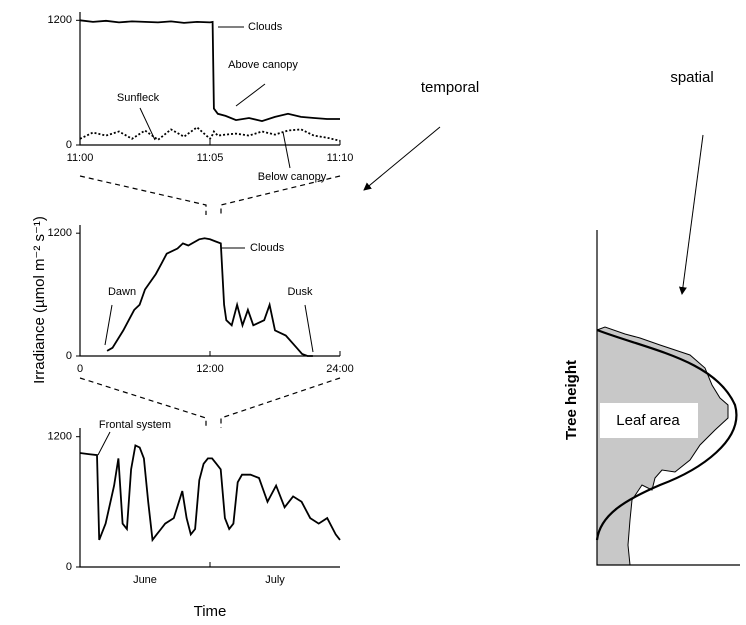 The width and height of the screenshot is (746, 625). What do you see at coordinates (39, 300) in the screenshot?
I see `y-axis-label: Irradiance (µmol m⁻² s⁻¹)` at bounding box center [39, 300].